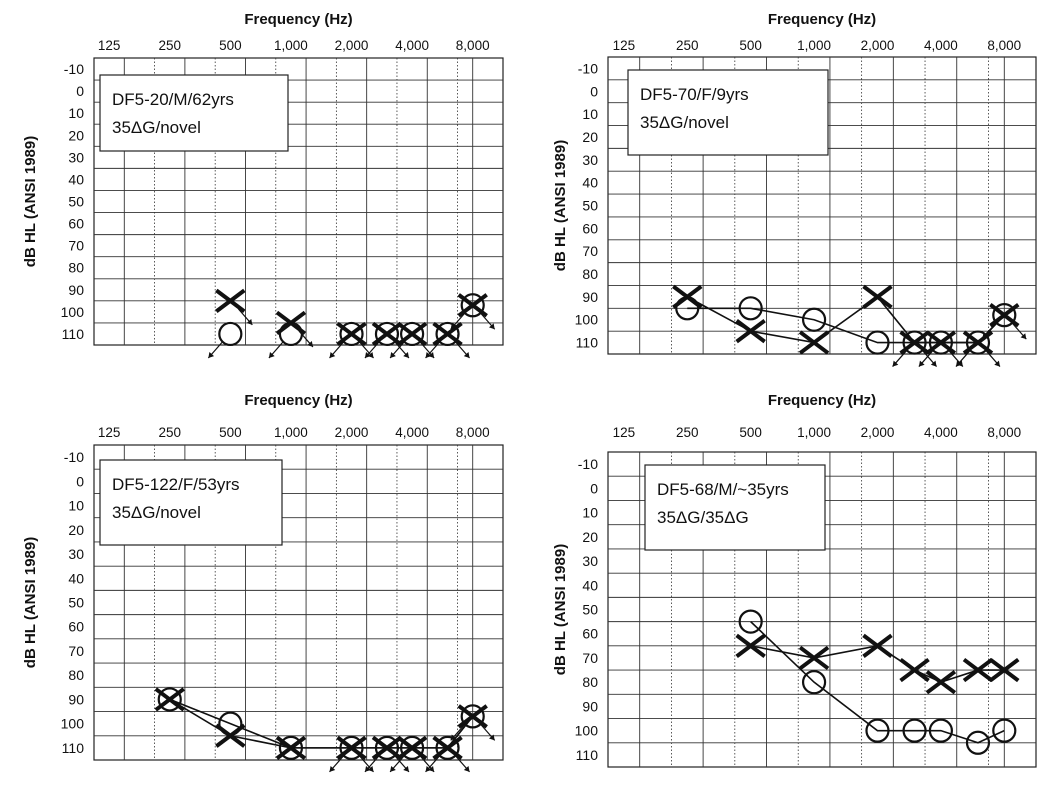  What do you see at coordinates (703, 517) in the screenshot?
I see `subject-label-line: 35ΔG/35ΔG` at bounding box center [703, 517].